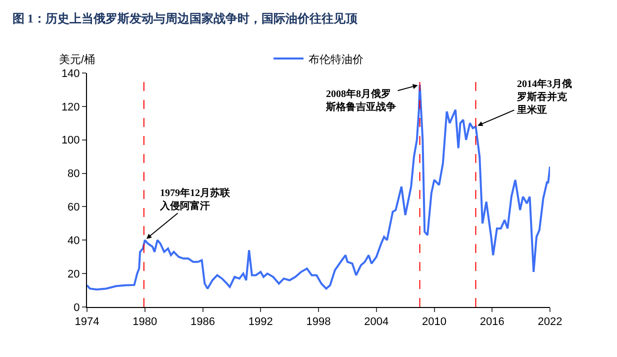 This screenshot has height=357, width=617. What do you see at coordinates (318, 322) in the screenshot?
I see `x-tick-label: 1998` at bounding box center [318, 322].